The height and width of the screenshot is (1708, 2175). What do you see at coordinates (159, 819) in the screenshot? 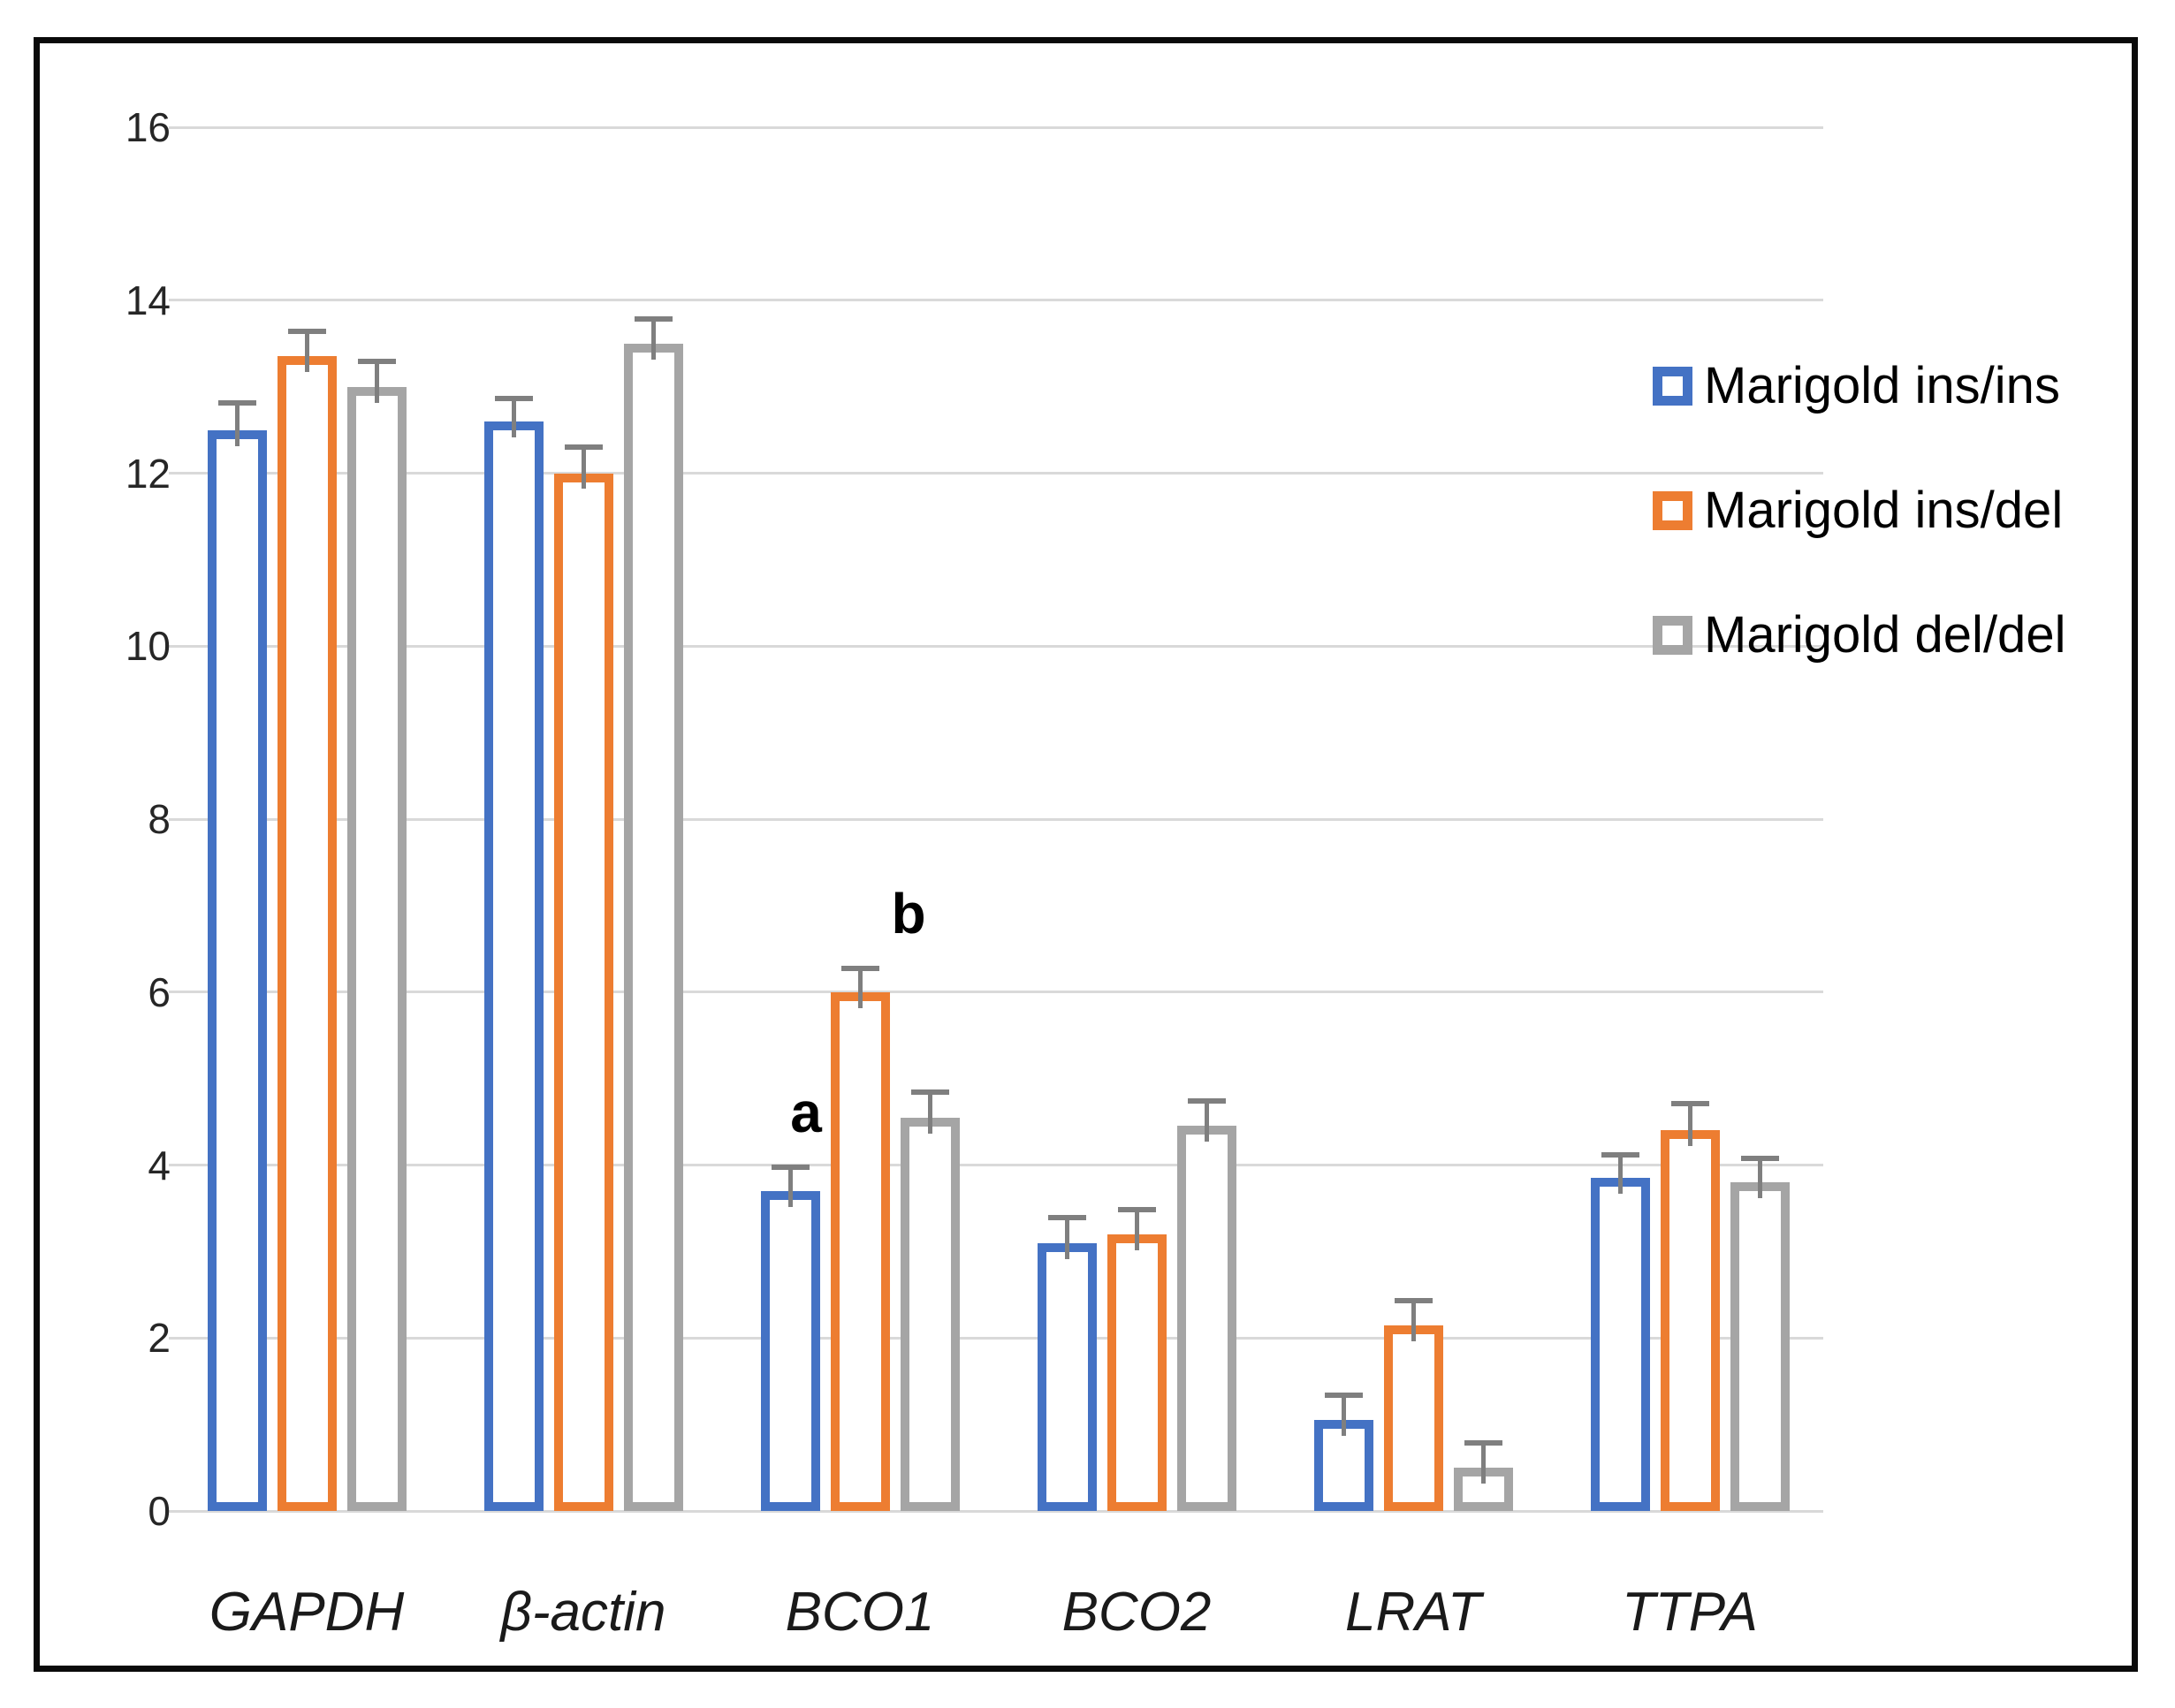
I see `y-axis-tick-label: 8` at bounding box center [159, 819].